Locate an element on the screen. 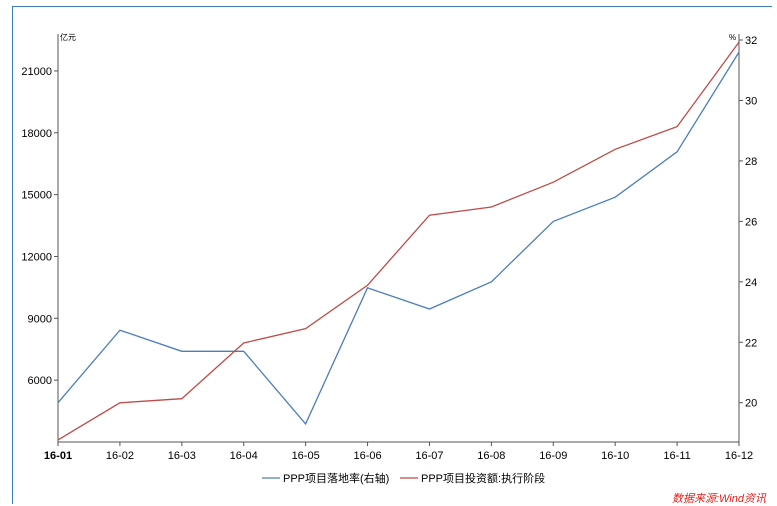  left-axis-unit: 亿元 is located at coordinates (68, 37).